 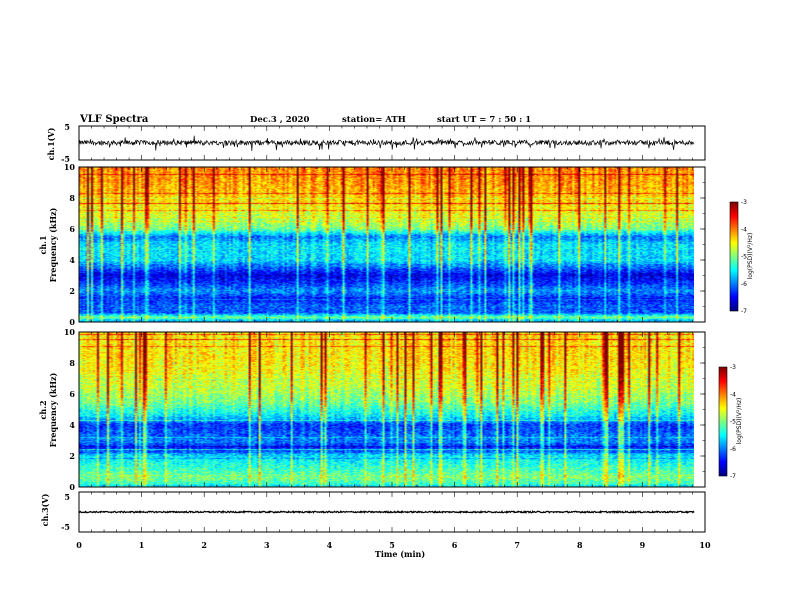 I want to click on ch2-spectrogram-ylabel-channel: ch.2, so click(x=43, y=409).